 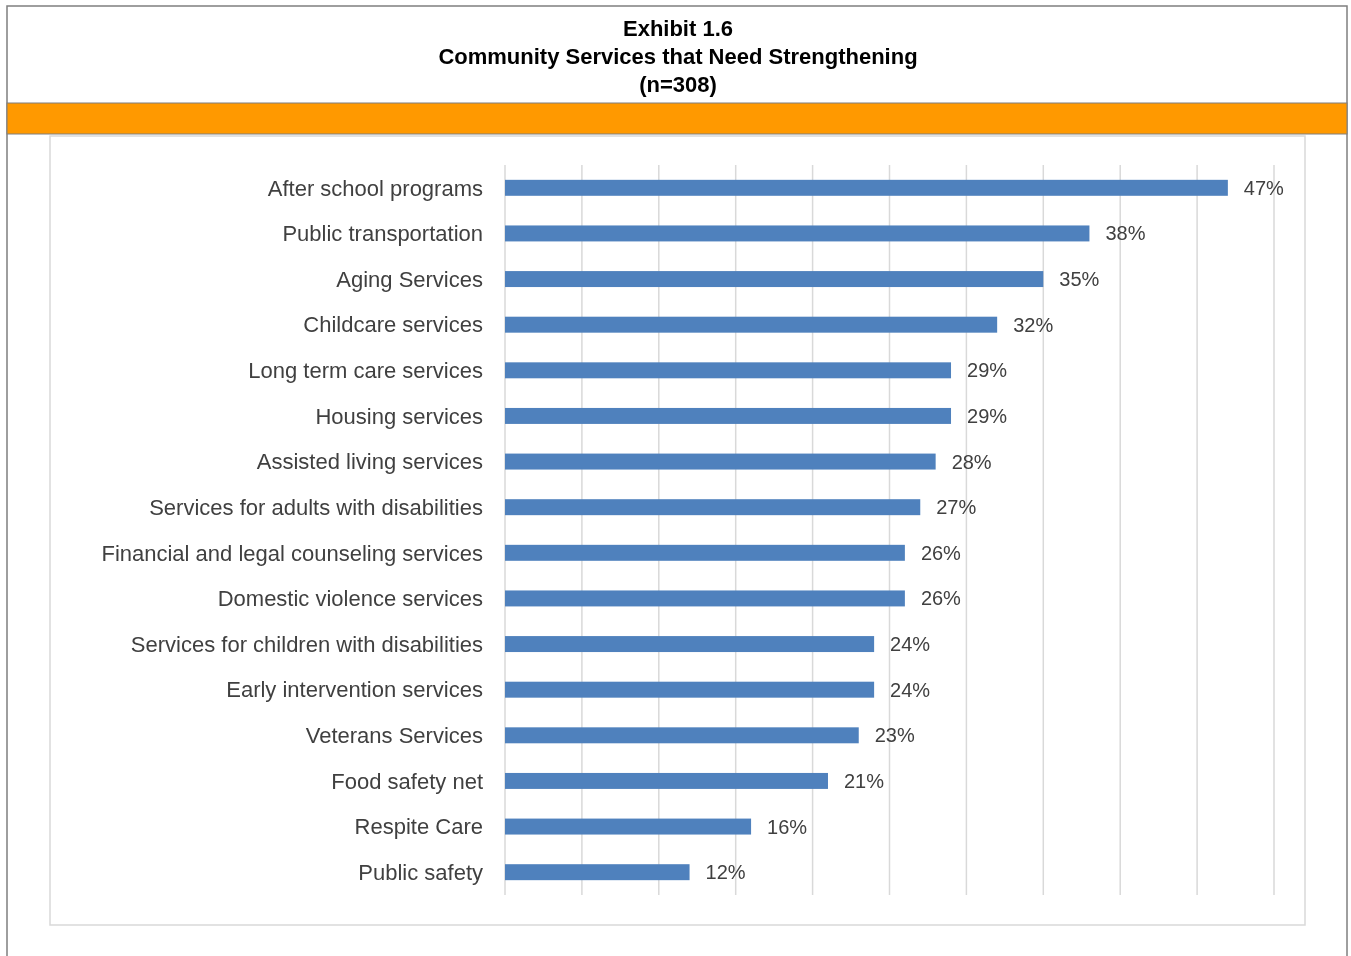 What do you see at coordinates (354, 690) in the screenshot?
I see `y-tick-label: Early intervention services` at bounding box center [354, 690].